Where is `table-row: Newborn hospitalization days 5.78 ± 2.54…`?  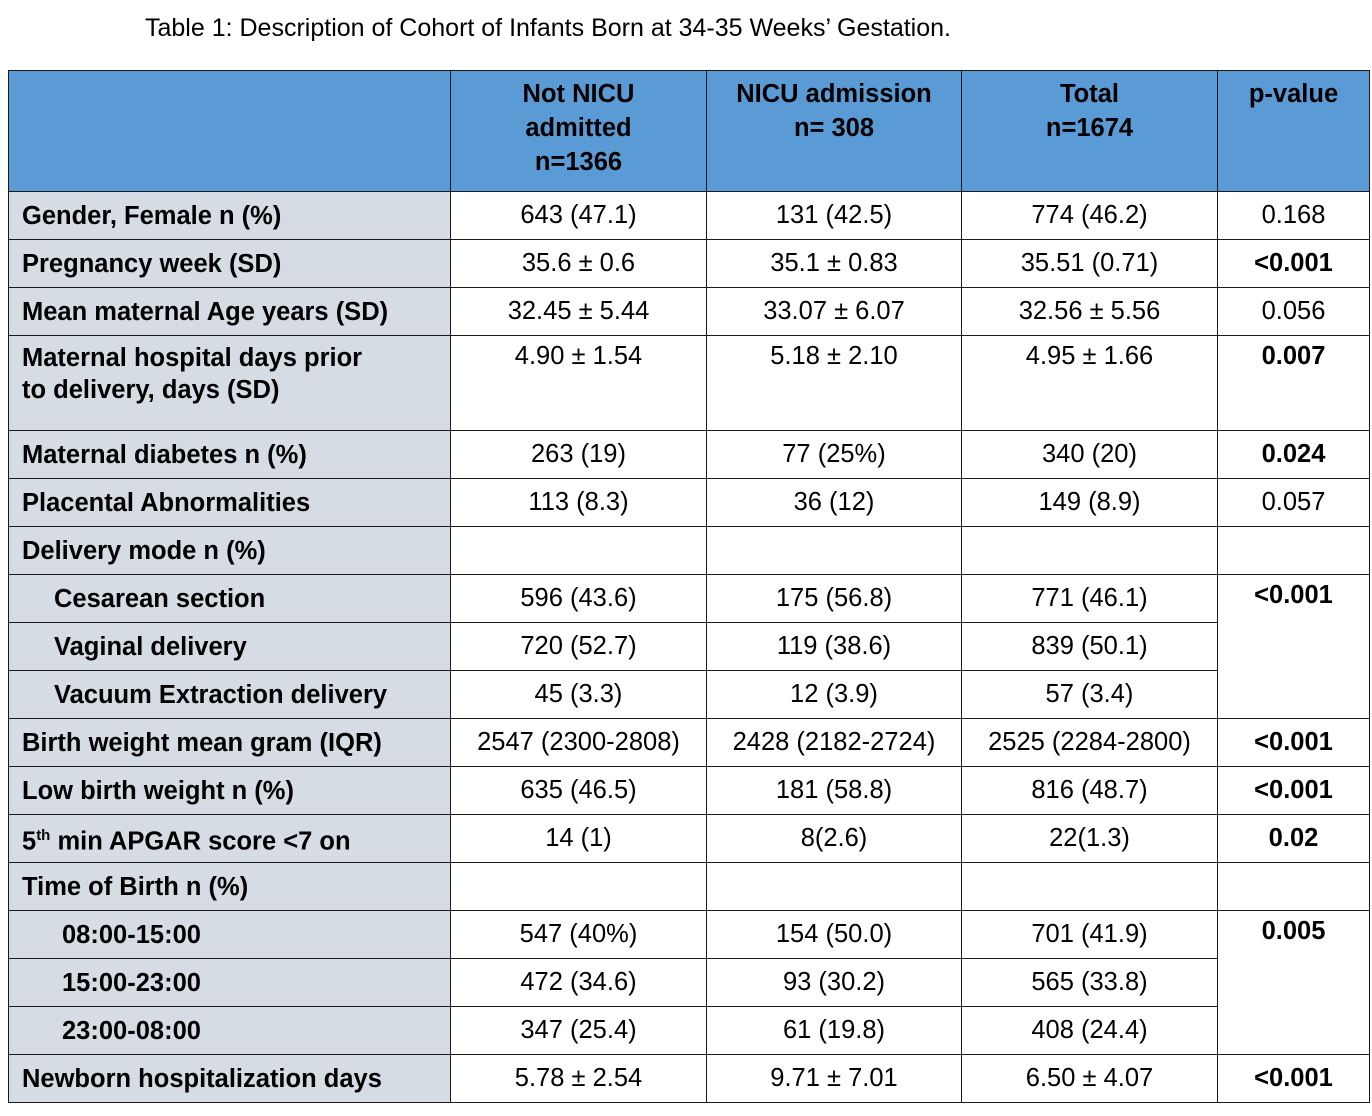
table-row: Newborn hospitalization days 5.78 ± 2.54… is located at coordinates (689, 1078).